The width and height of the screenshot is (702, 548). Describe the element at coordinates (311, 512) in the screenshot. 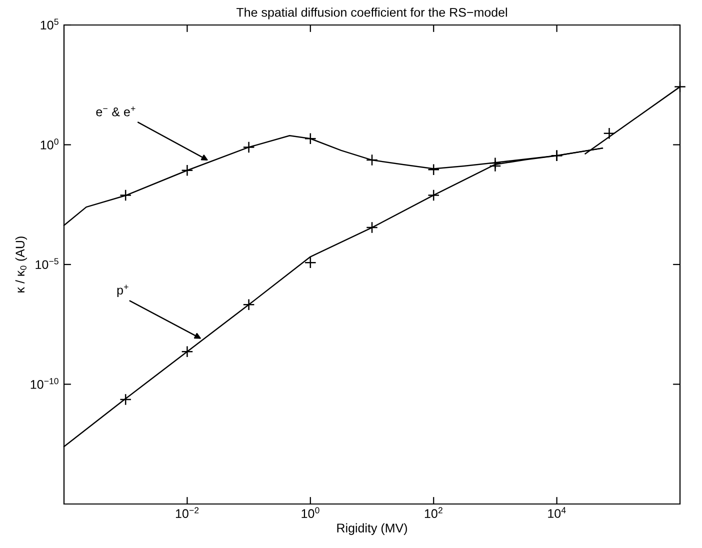

I see `x-tick-label: 10$^{0}$` at that location.